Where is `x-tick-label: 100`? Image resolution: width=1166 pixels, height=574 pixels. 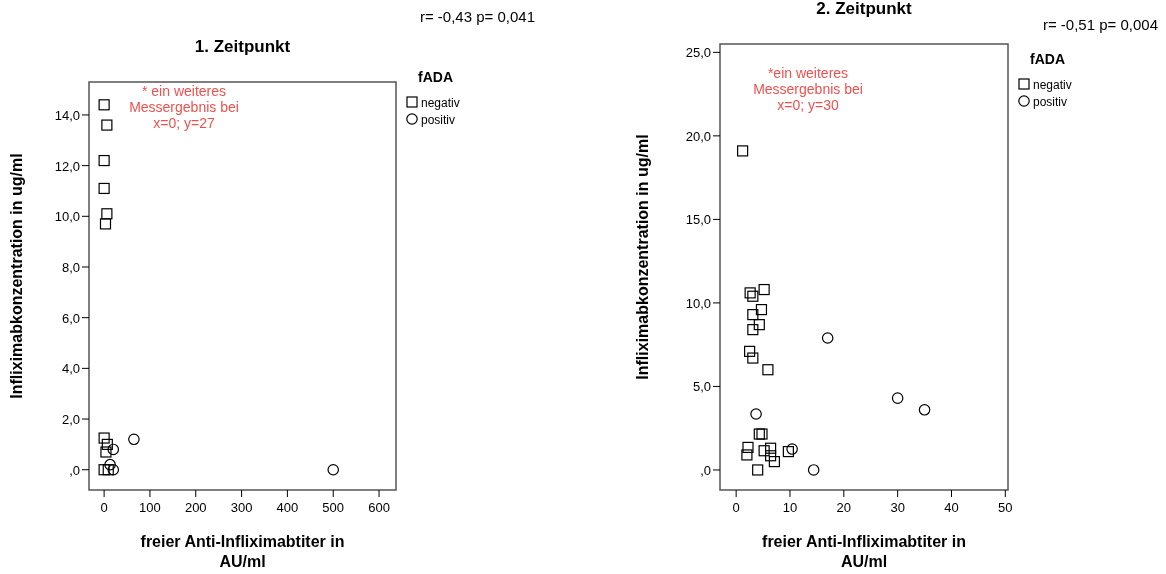
x-tick-label: 100 is located at coordinates (150, 507).